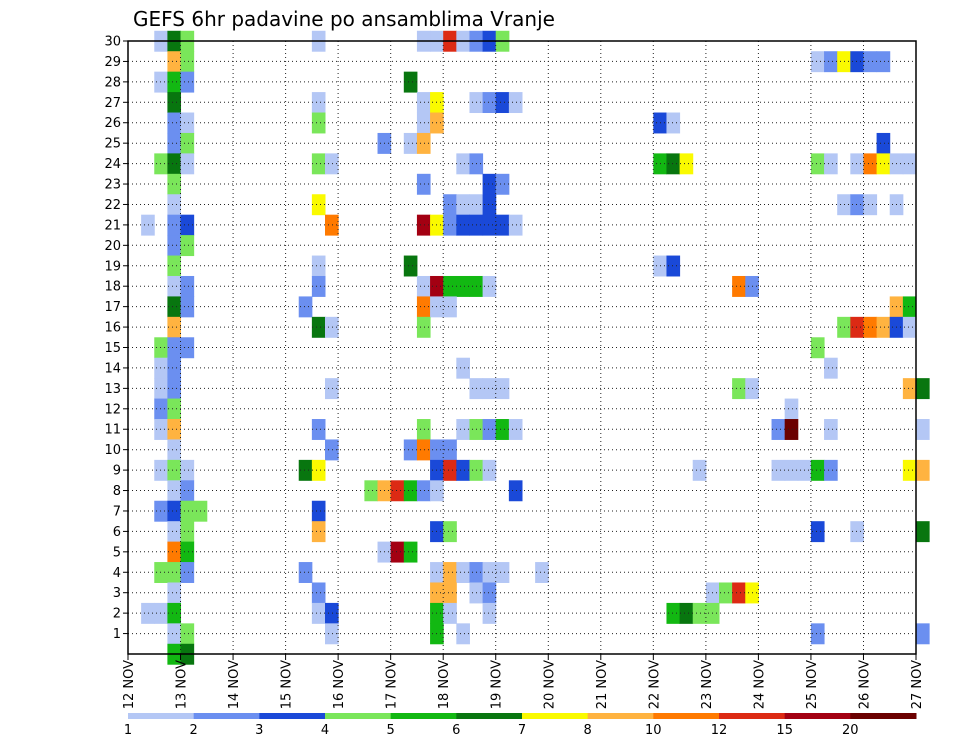 This screenshot has height=742, width=960. Describe the element at coordinates (719, 730) in the screenshot. I see `legend-label: 12` at that location.